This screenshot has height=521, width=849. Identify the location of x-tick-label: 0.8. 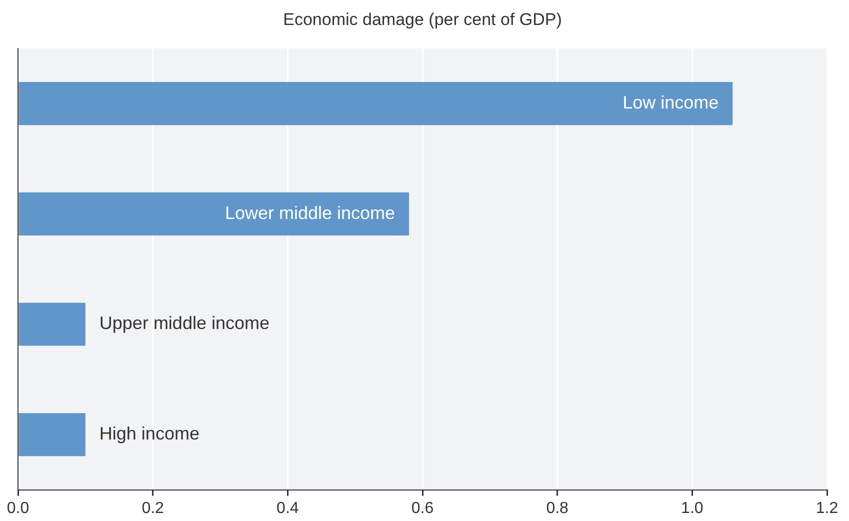
(557, 508).